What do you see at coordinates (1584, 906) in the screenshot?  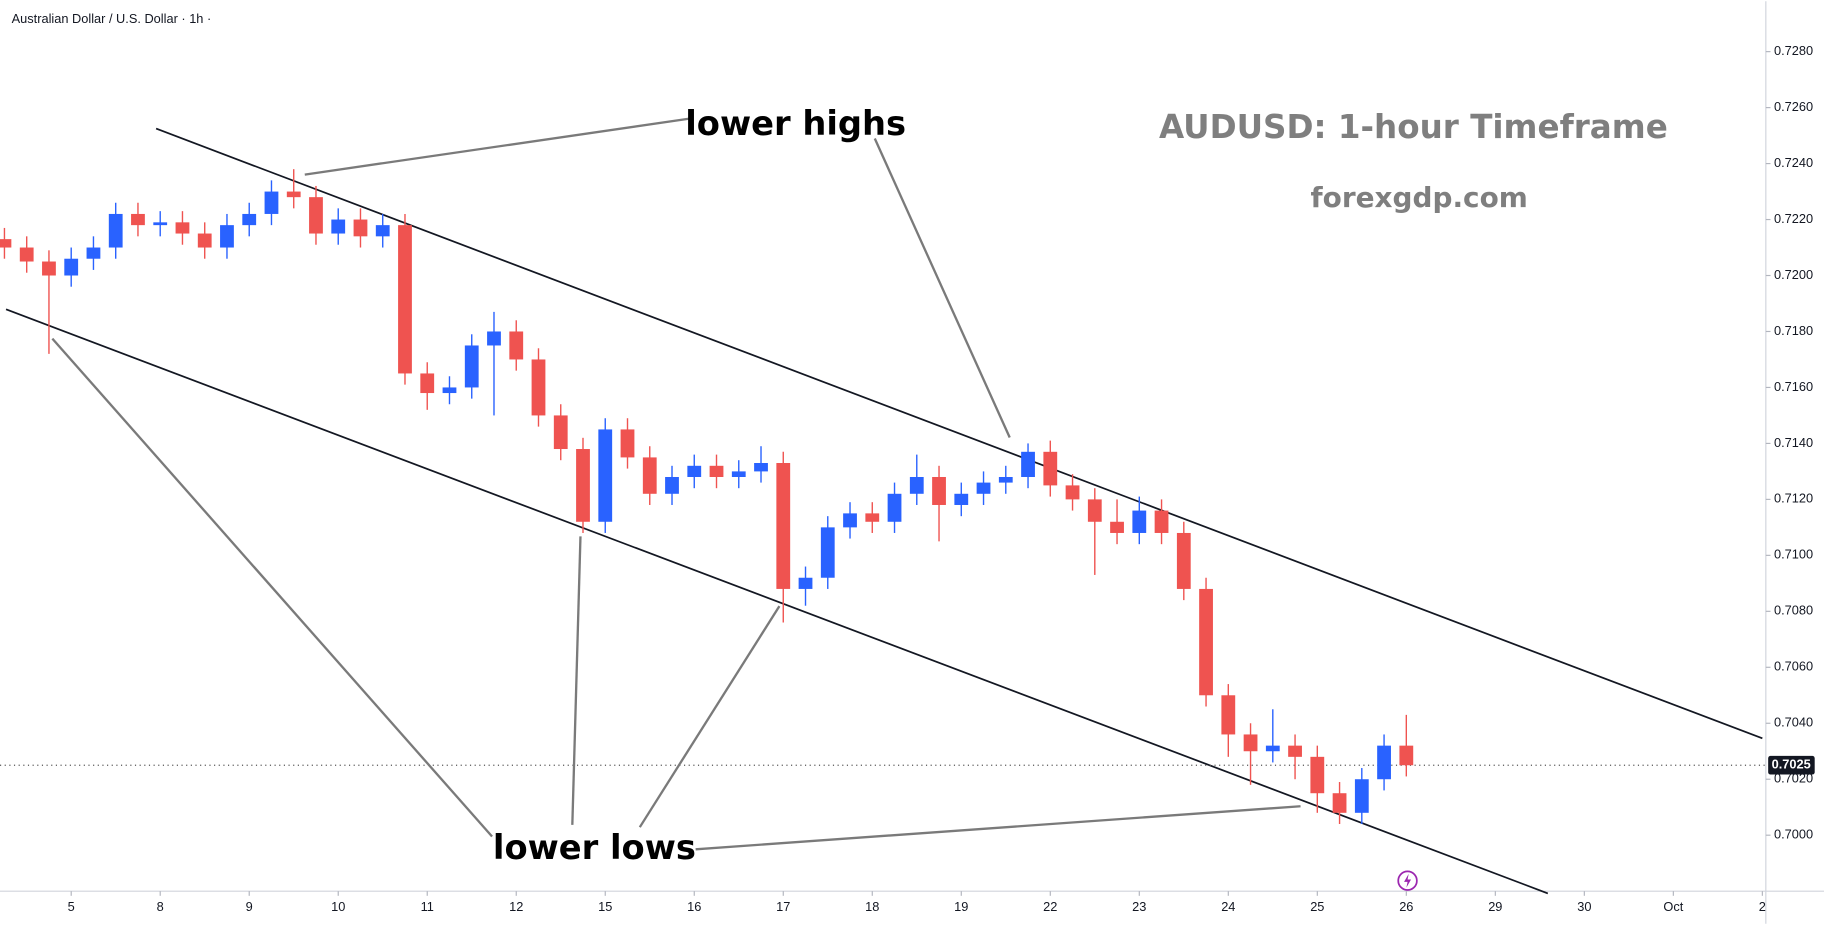 I see `x-tick-label: 30` at bounding box center [1584, 906].